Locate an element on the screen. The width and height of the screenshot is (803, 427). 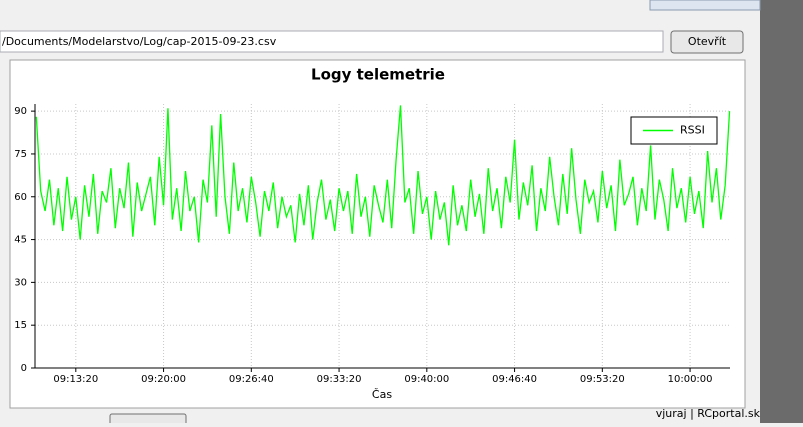
y-tick-label: 60 is located at coordinates (20, 197).